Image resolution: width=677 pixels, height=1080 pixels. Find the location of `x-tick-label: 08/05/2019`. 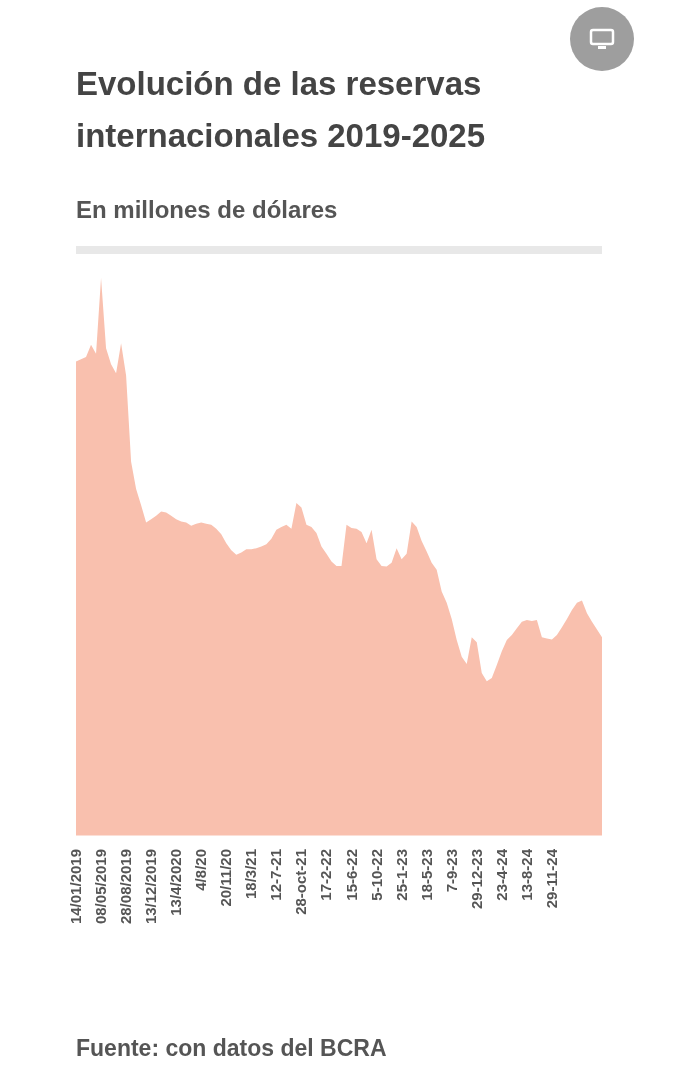

x-tick-label: 08/05/2019 is located at coordinates (101, 887).